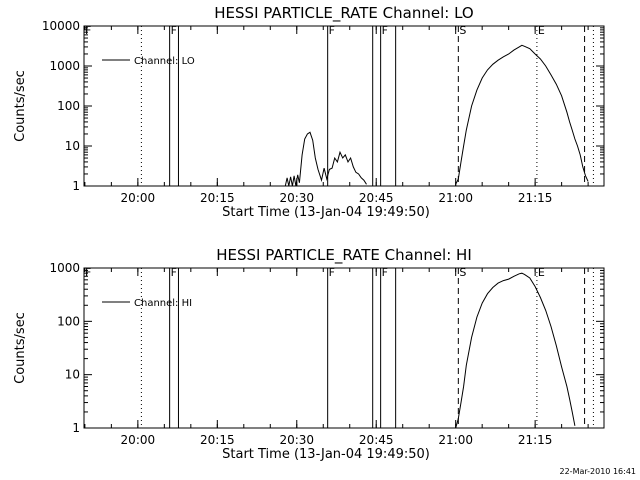  I want to click on legend-label: Channel: LO, so click(164, 61).